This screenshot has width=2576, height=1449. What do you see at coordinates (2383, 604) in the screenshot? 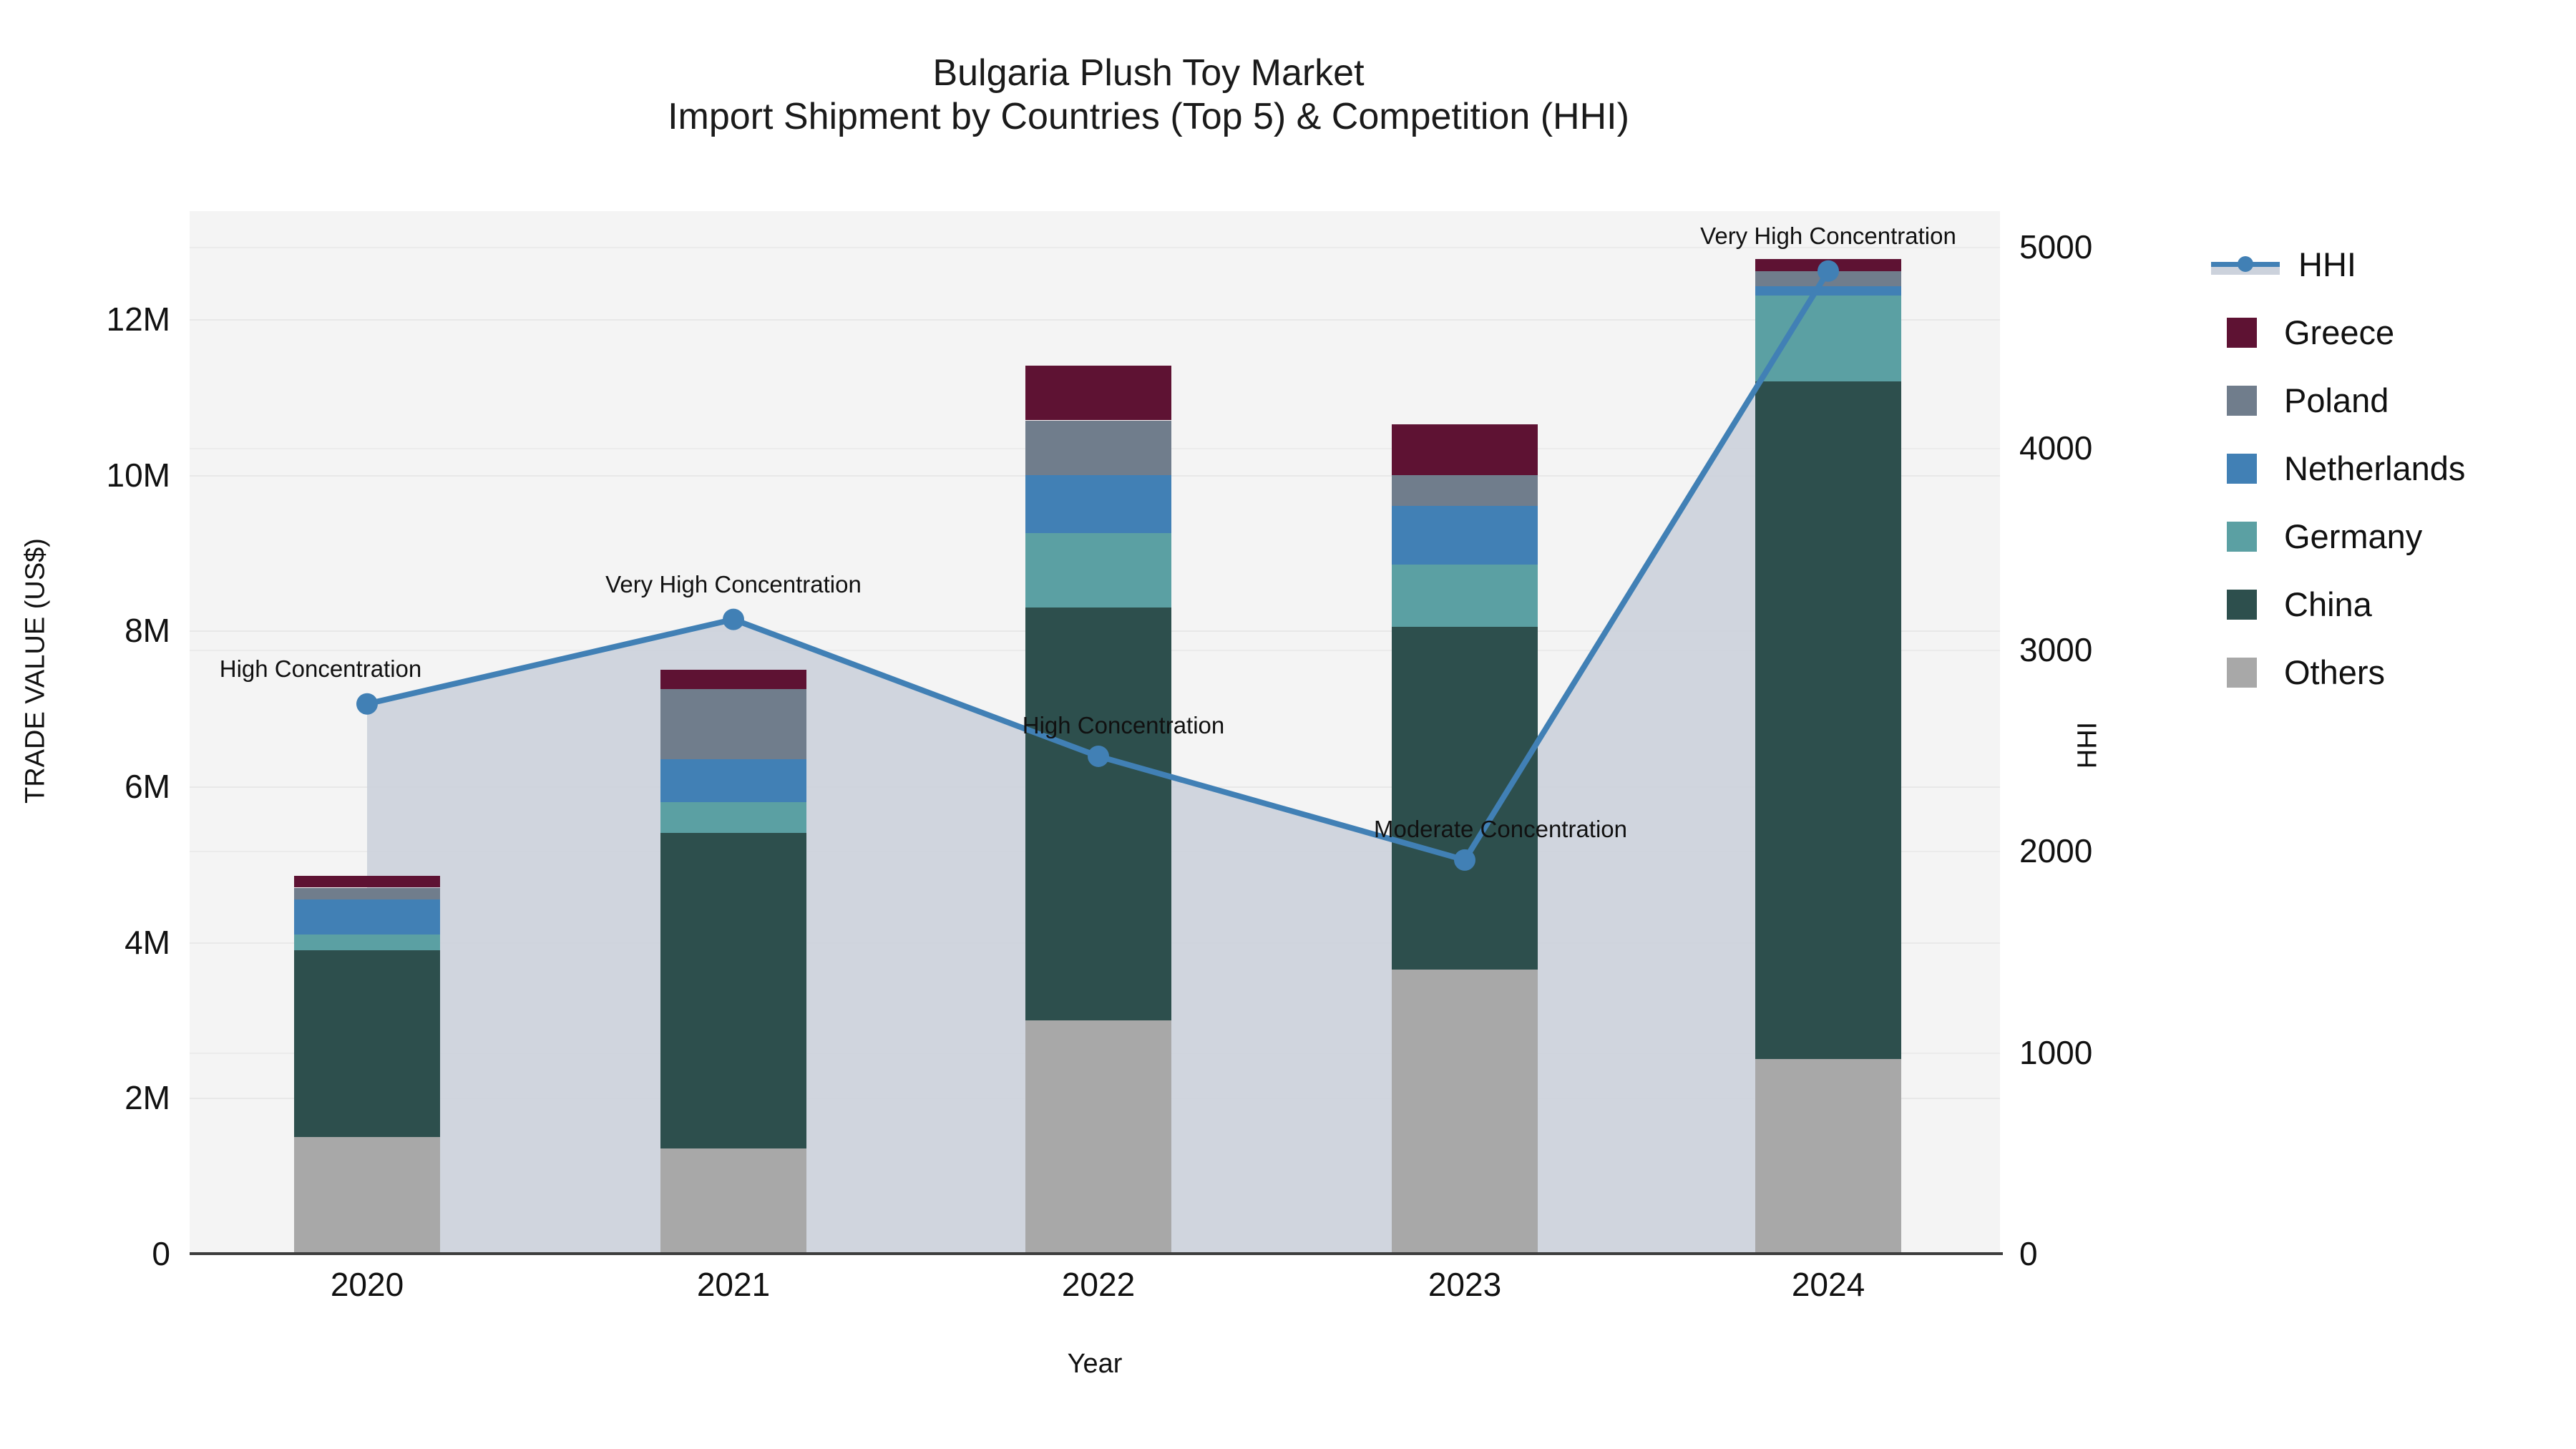
I see `legend-item-china: China` at bounding box center [2383, 604].